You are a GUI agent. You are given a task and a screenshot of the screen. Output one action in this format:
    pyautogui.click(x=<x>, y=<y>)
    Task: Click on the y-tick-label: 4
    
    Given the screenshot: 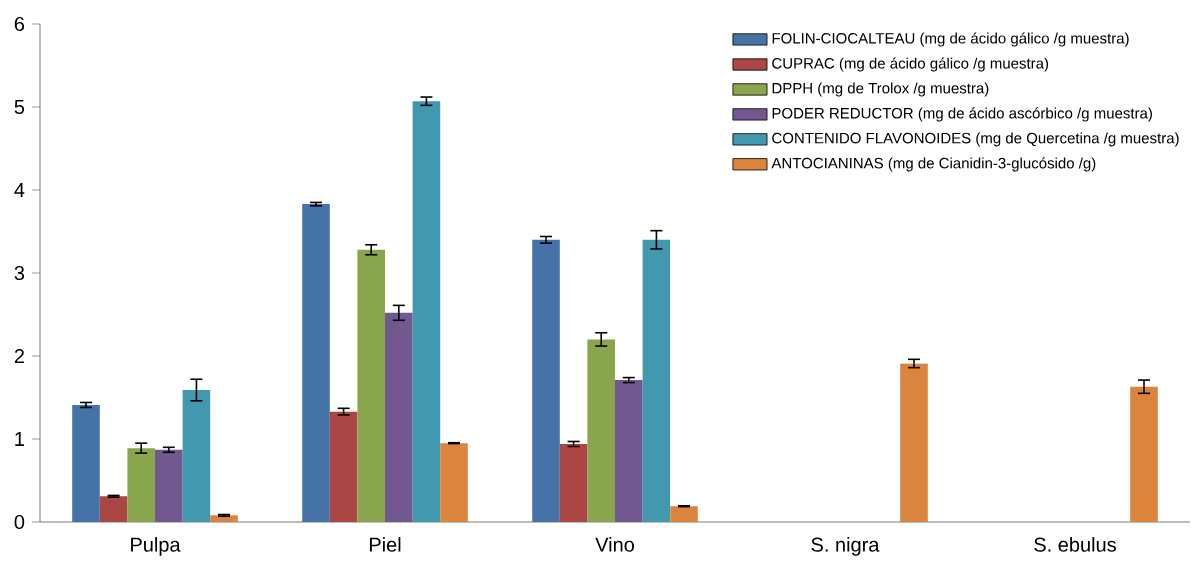 What is the action you would take?
    pyautogui.click(x=19, y=190)
    